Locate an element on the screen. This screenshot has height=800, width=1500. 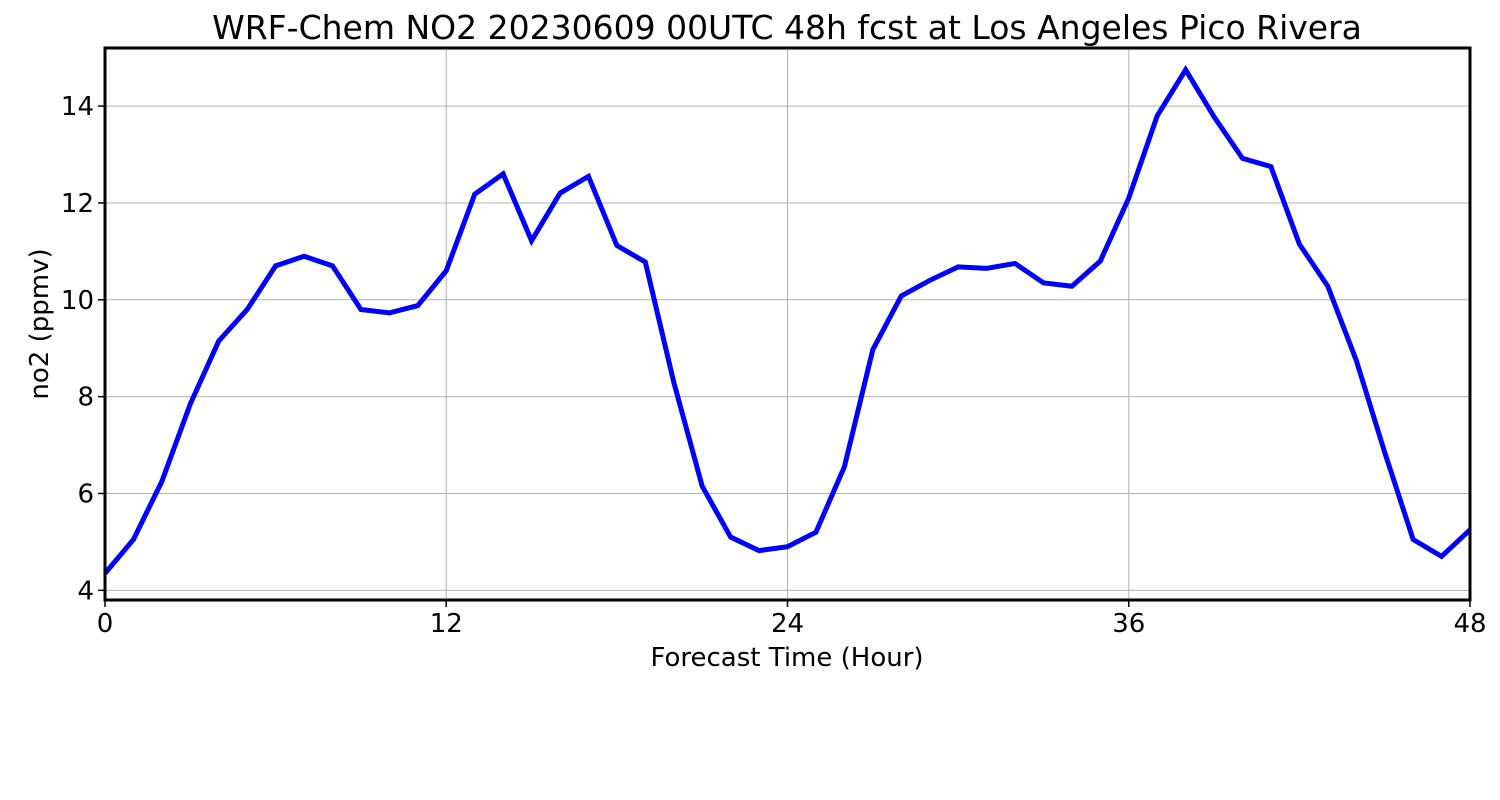
y-axis-label: no2 (ppmv) is located at coordinates (40, 323).